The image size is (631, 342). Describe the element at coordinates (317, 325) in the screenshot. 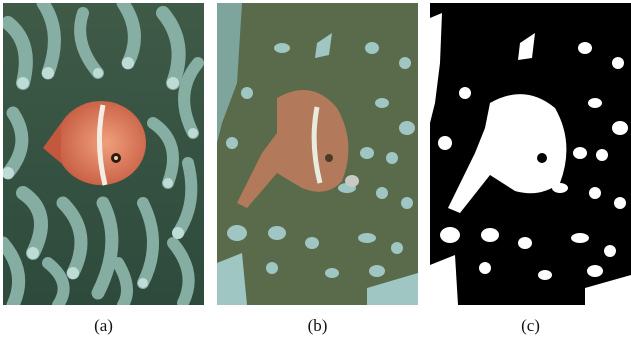

I see `caption-b: (b)` at that location.